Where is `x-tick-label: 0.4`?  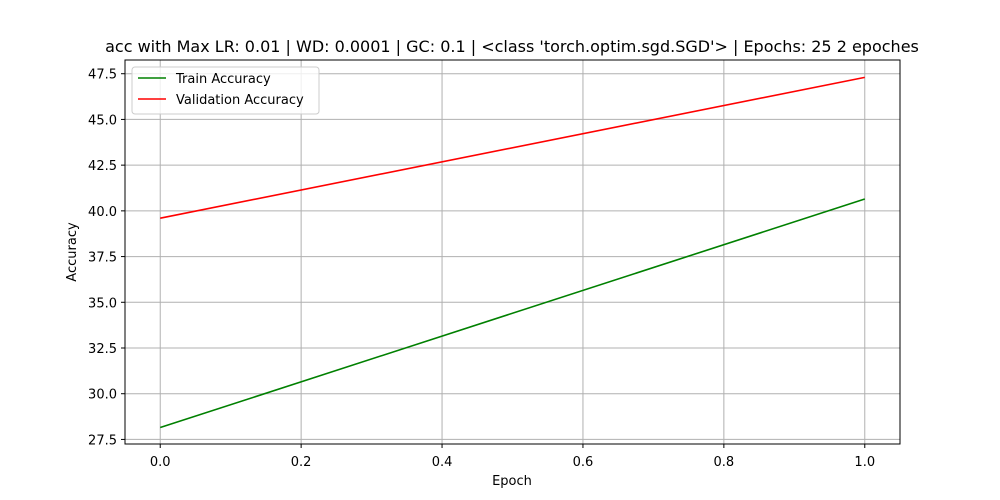
x-tick-label: 0.4 is located at coordinates (442, 462).